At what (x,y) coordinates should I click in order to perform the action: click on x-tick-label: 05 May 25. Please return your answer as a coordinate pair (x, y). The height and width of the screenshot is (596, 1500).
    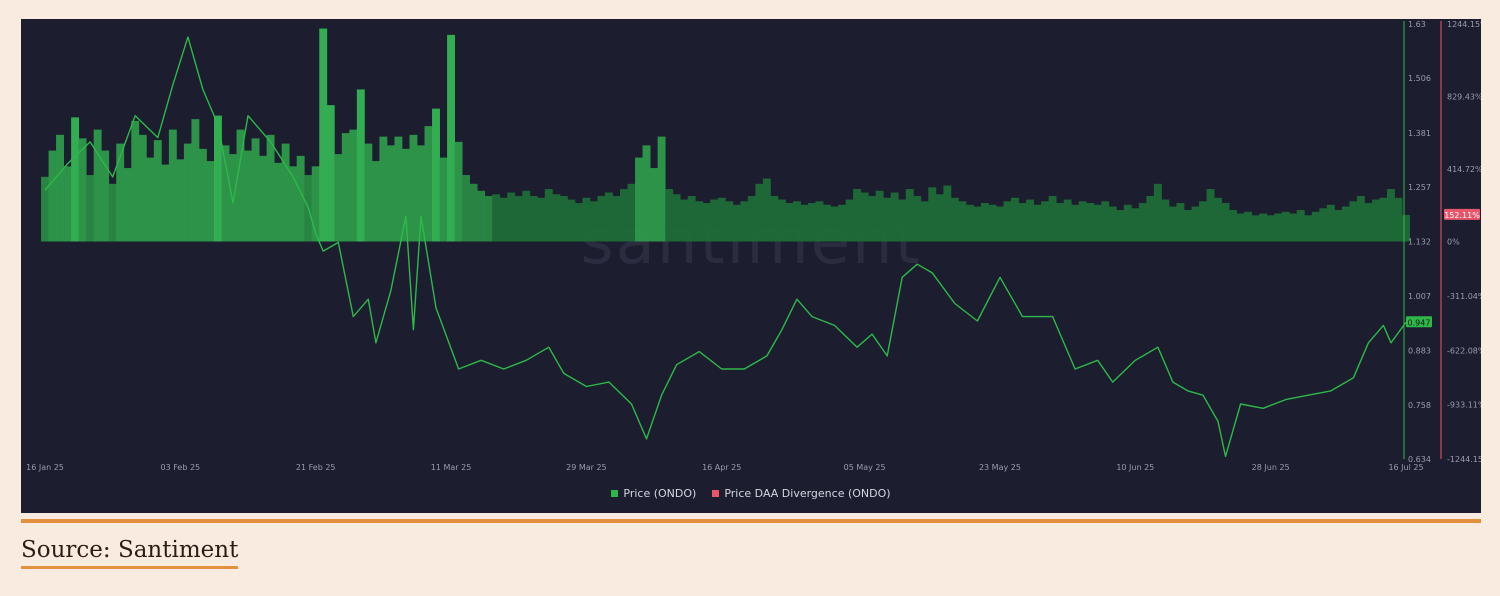
    Looking at the image, I should click on (865, 467).